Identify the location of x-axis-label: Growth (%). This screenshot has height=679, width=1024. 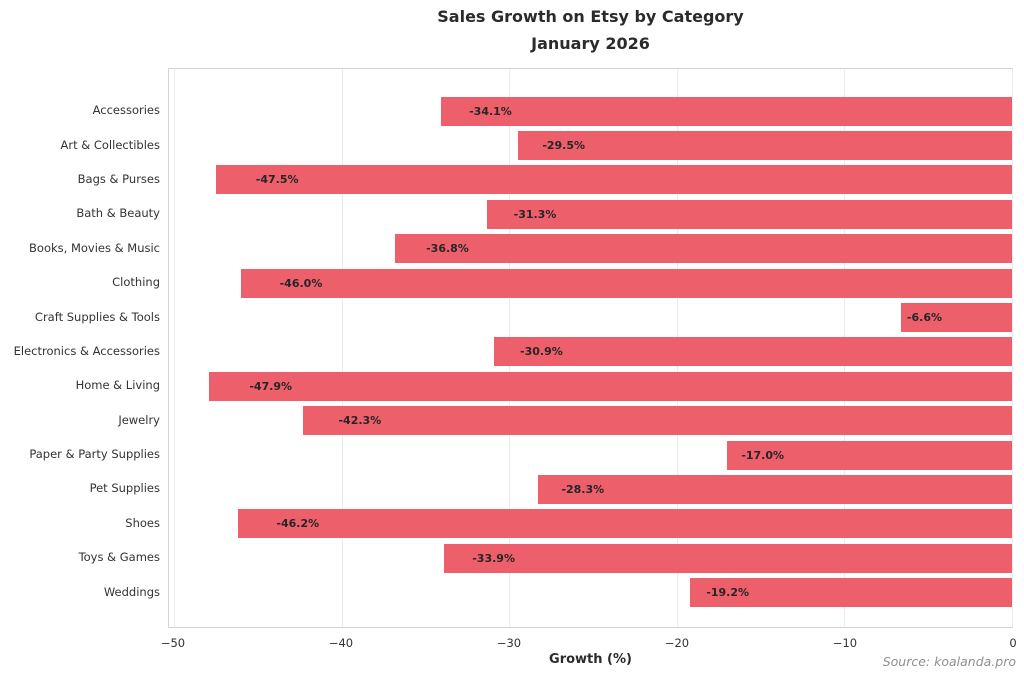
(590, 659).